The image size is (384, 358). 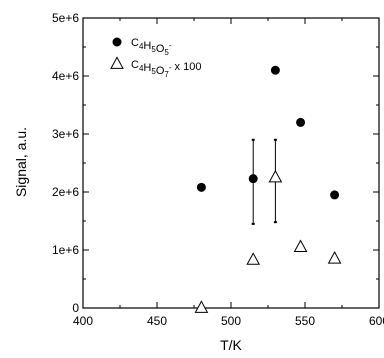 What do you see at coordinates (65, 76) in the screenshot?
I see `y-tick-label: 4e+6` at bounding box center [65, 76].